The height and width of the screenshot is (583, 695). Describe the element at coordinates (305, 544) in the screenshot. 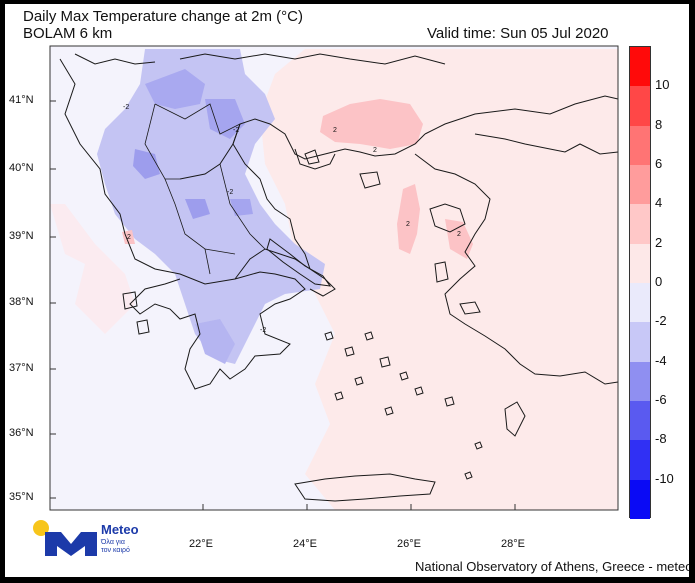

I see `lon-label: 24°E` at that location.